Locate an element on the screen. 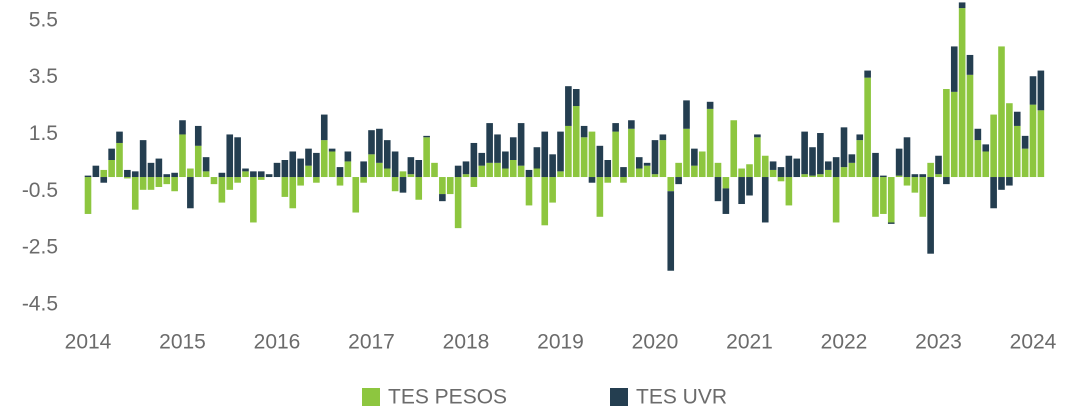 The height and width of the screenshot is (410, 1066). y-tick-label: 5.5 is located at coordinates (43, 19).